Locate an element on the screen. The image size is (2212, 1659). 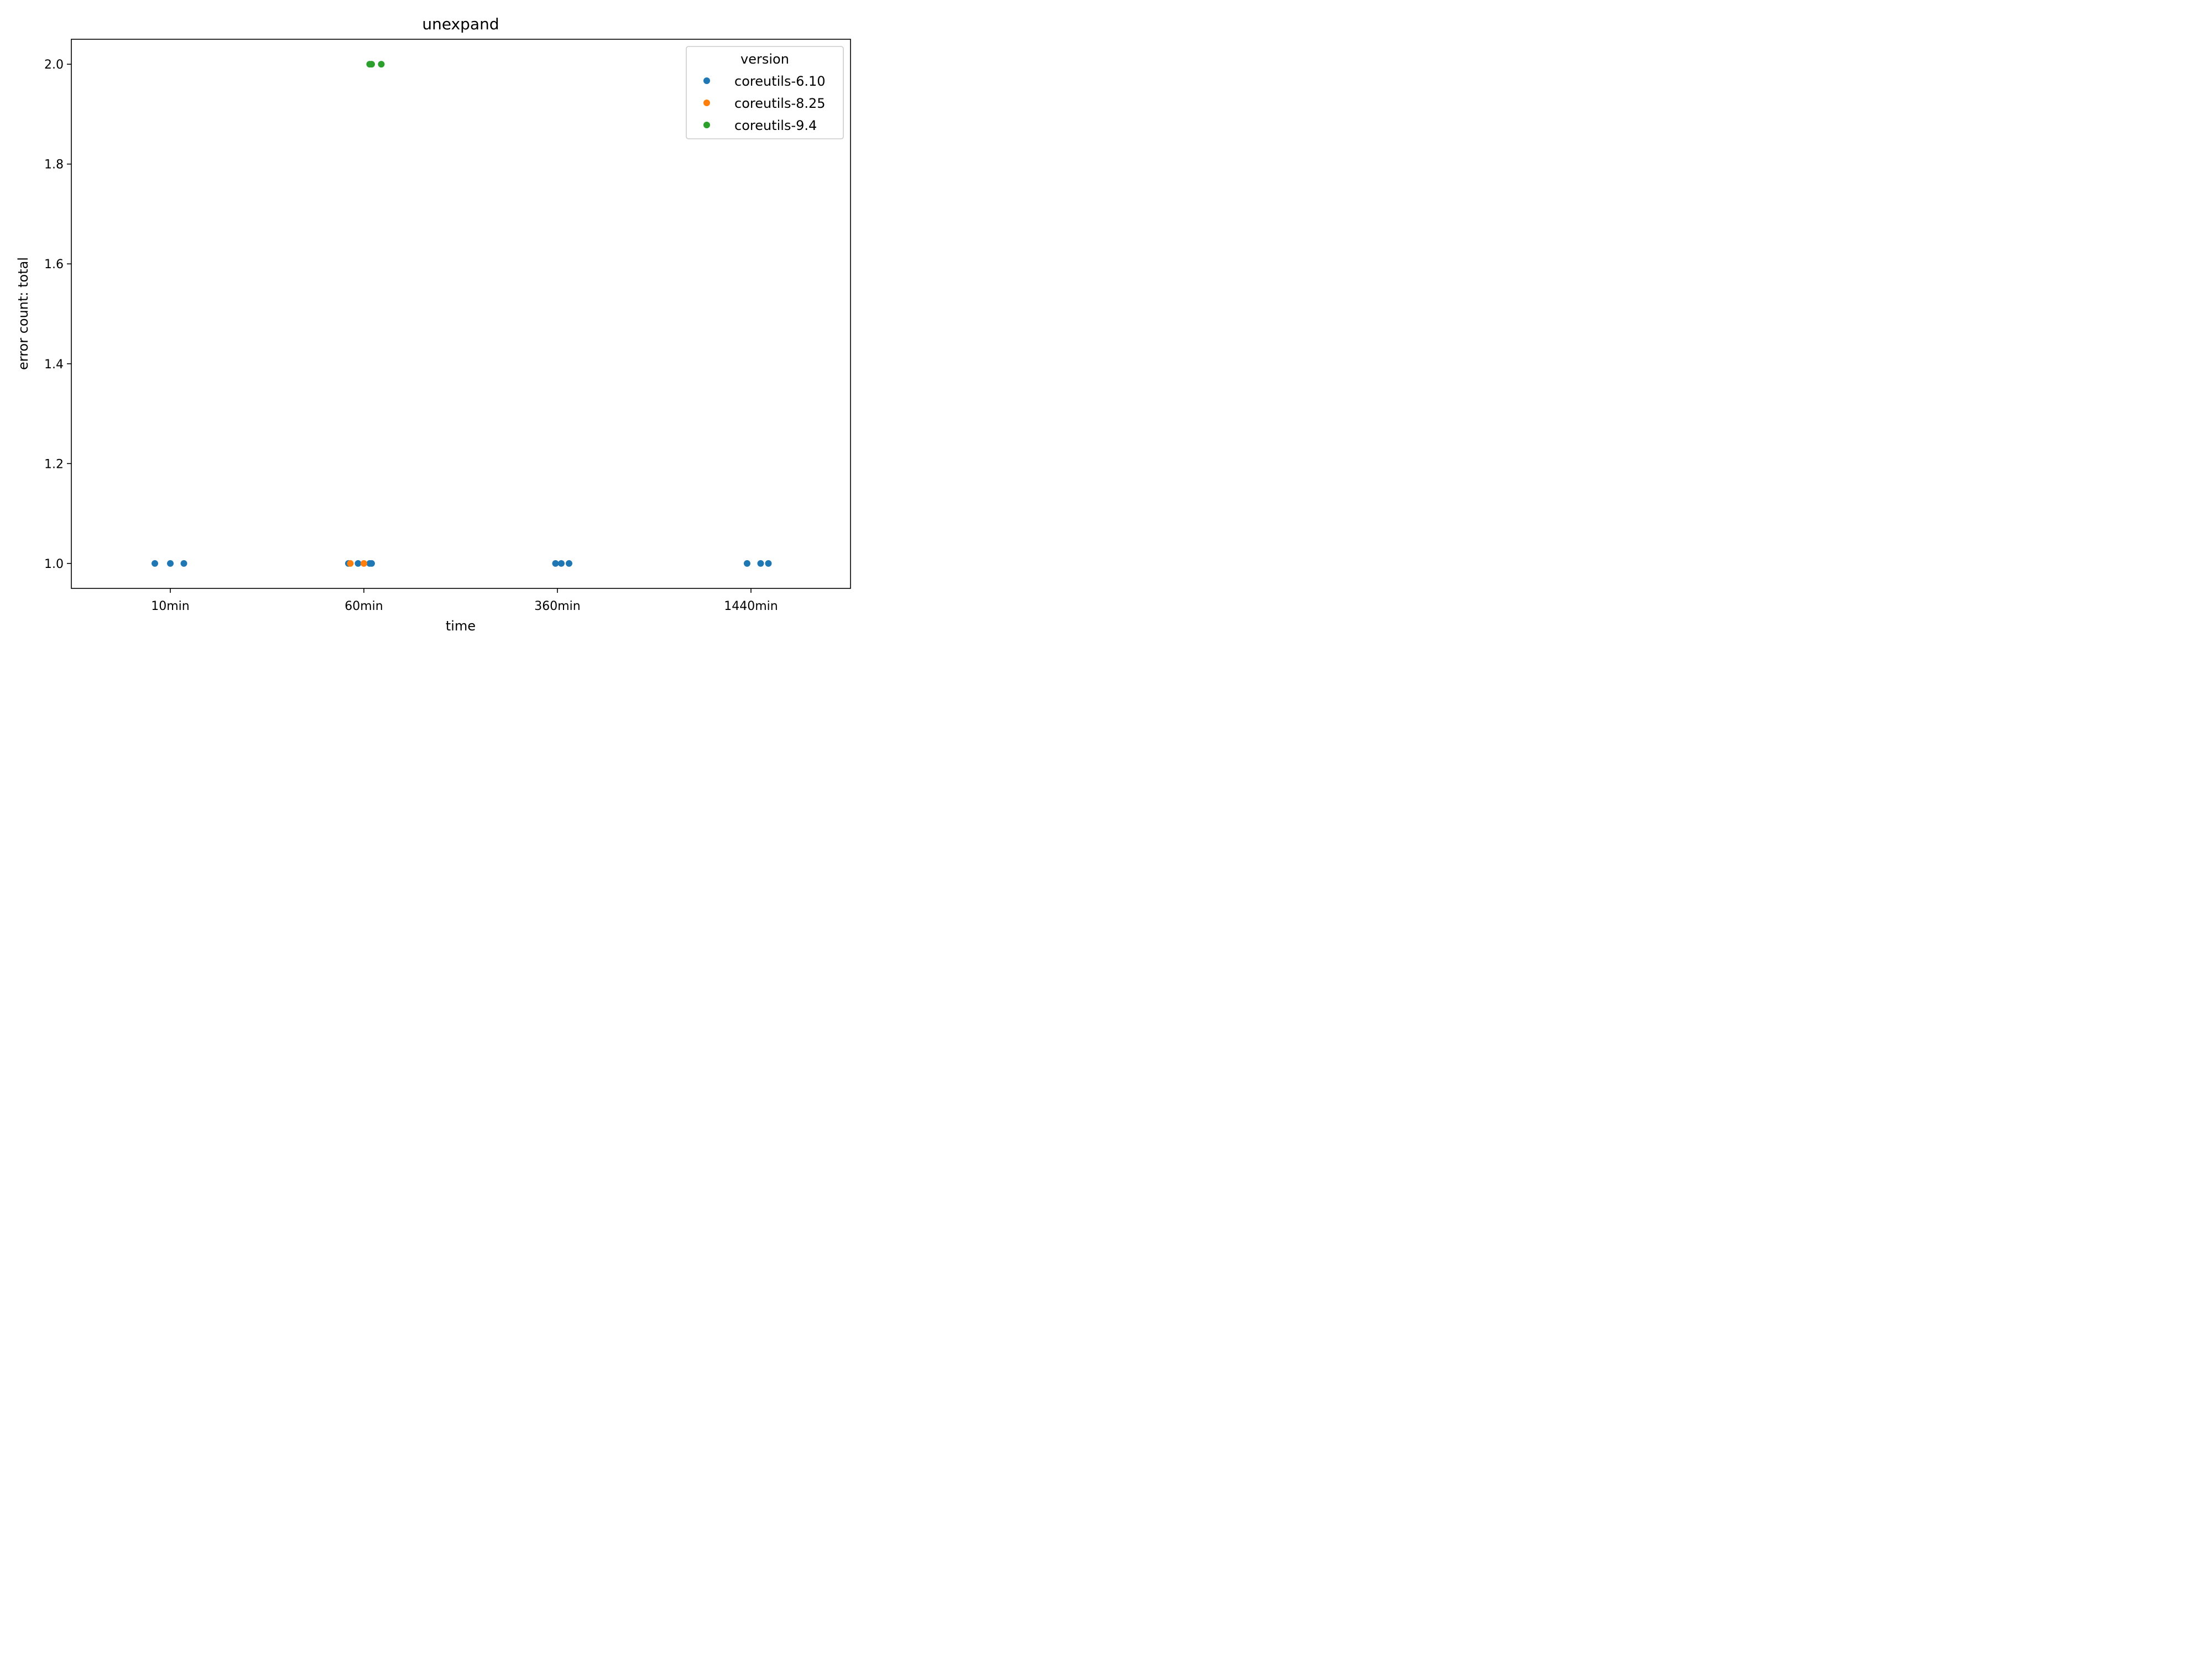
y-ticks: 1.0 1.2 1.4 1.6 1.8 2.0 is located at coordinates (57, 315).